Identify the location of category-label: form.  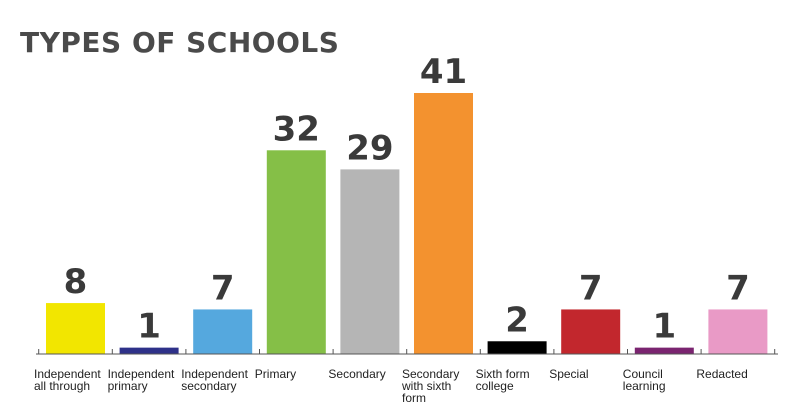
(414, 398).